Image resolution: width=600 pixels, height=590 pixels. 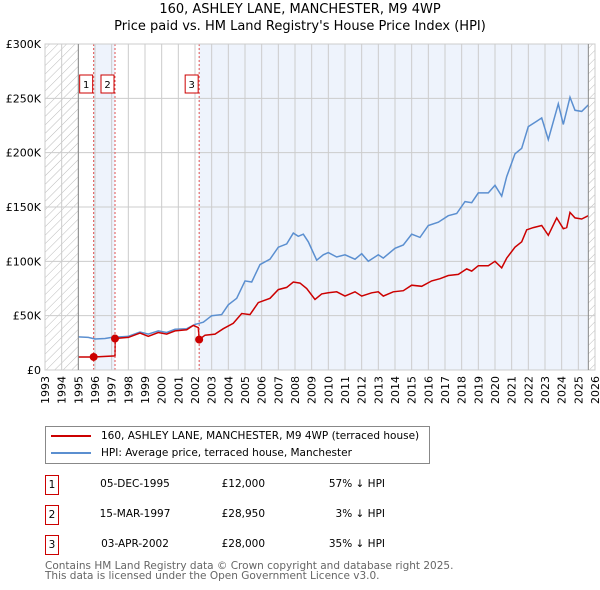 What do you see at coordinates (135, 514) in the screenshot?
I see `transaction-date: 15-MAR-1997` at bounding box center [135, 514].